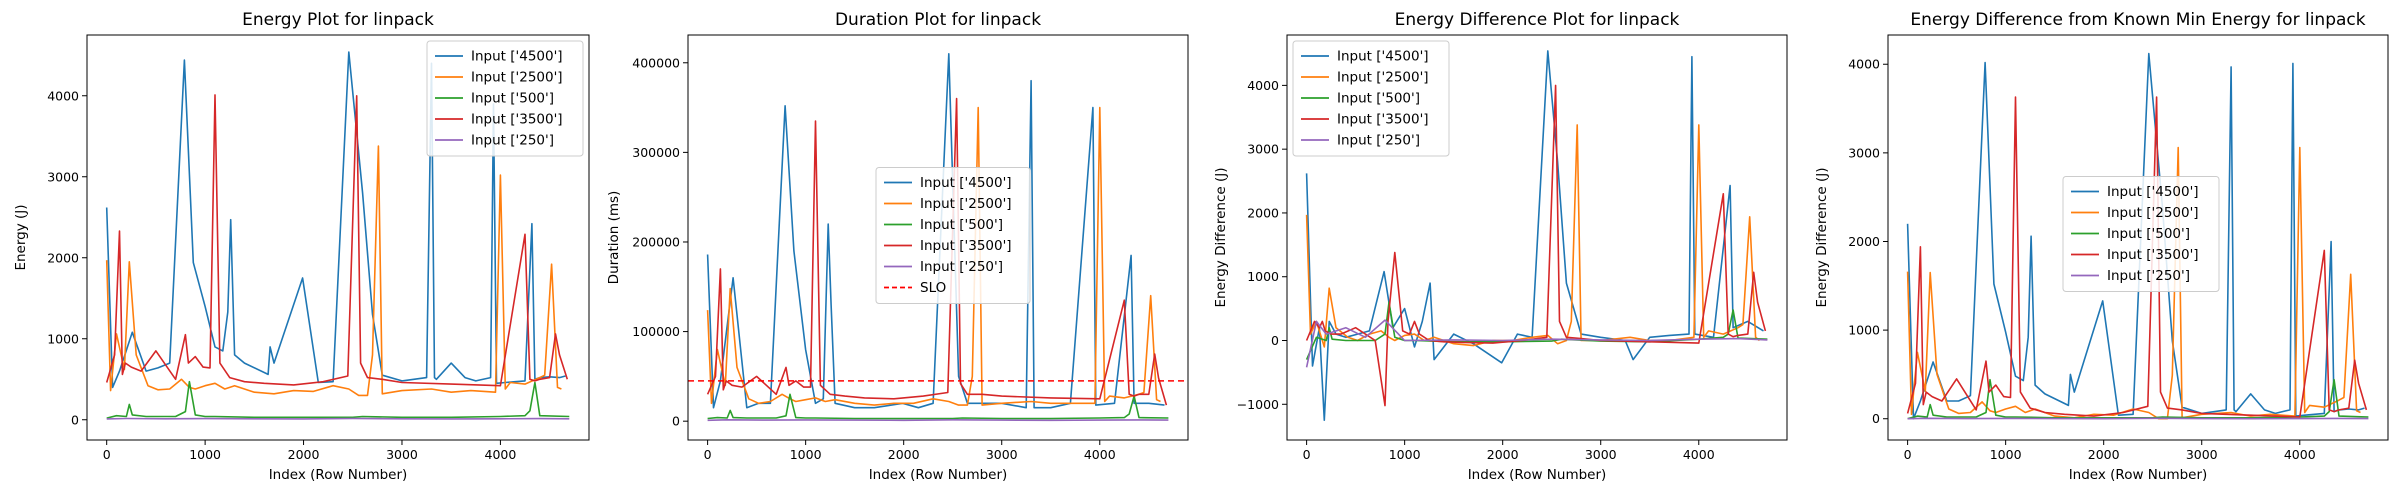  Describe the element at coordinates (933, 288) in the screenshot. I see `legend-label: SLO` at that location.